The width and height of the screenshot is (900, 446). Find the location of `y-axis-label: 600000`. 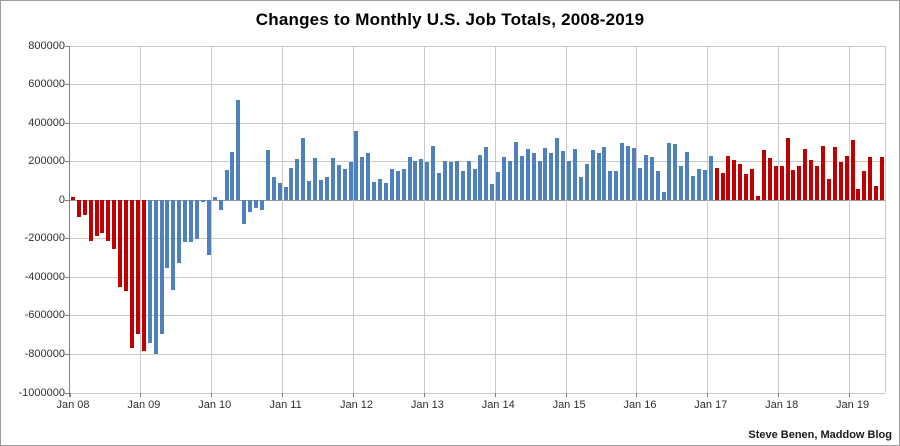

y-axis-label: 600000 is located at coordinates (46, 84).